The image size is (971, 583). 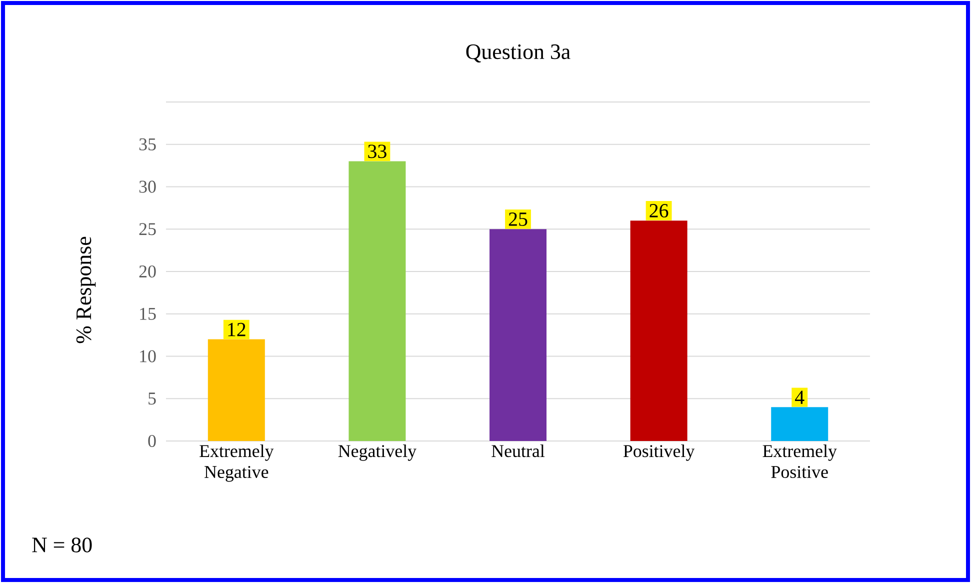 What do you see at coordinates (377, 452) in the screenshot?
I see `x-tick-label: Negatively` at bounding box center [377, 452].